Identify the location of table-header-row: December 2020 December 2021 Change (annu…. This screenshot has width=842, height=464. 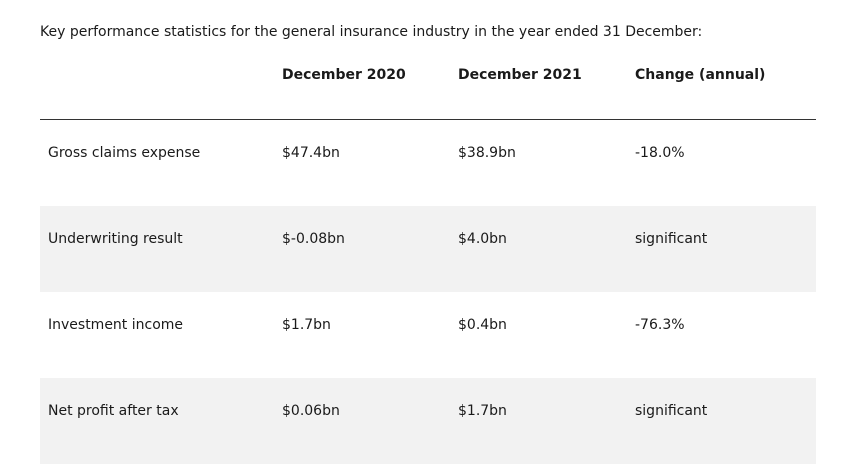
(428, 87).